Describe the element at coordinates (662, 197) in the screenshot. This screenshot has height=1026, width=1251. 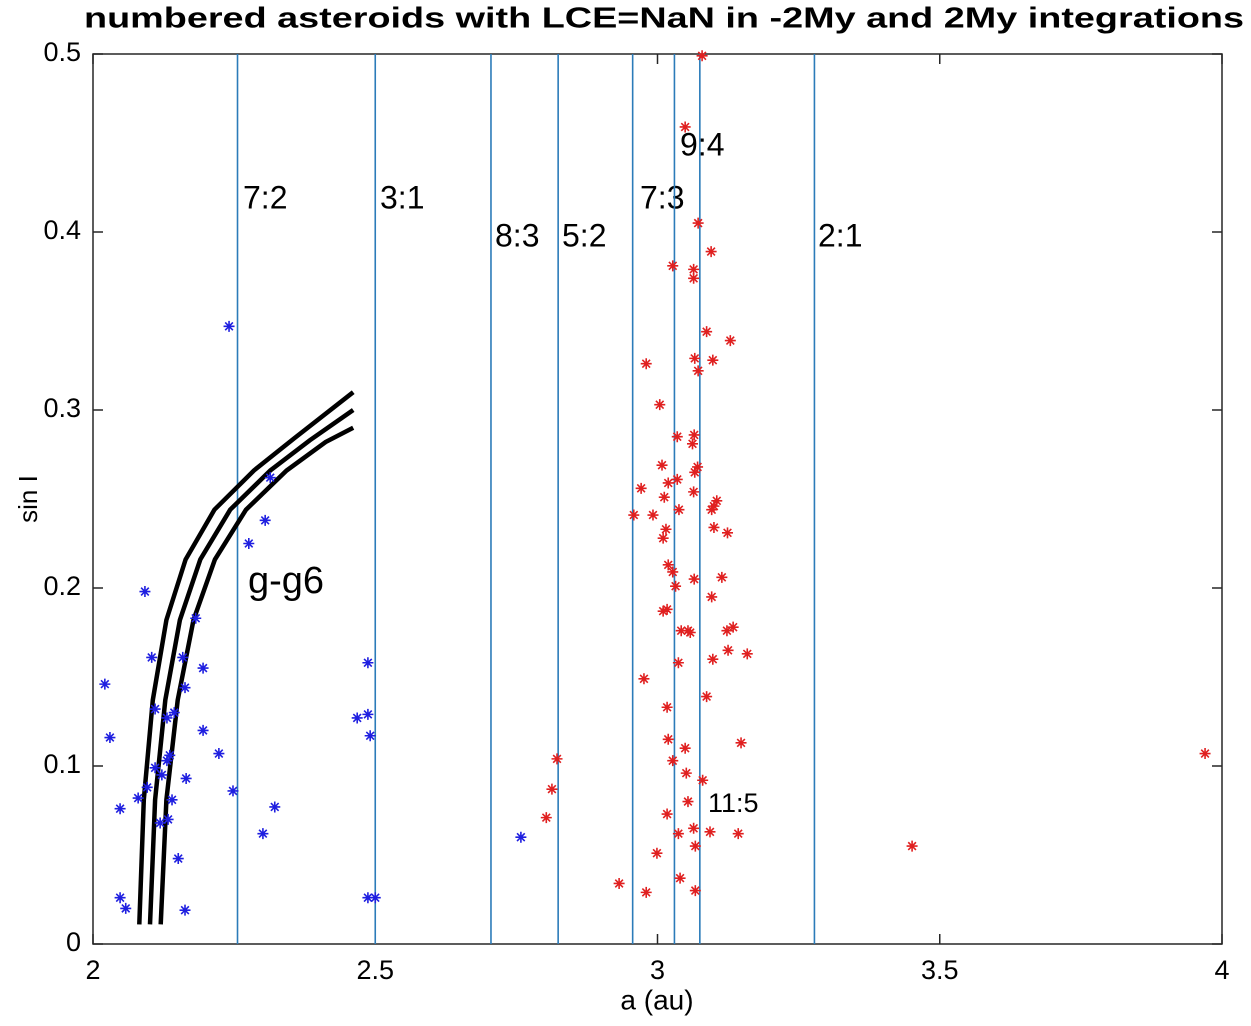
I see `resonance-label: 7:3` at that location.